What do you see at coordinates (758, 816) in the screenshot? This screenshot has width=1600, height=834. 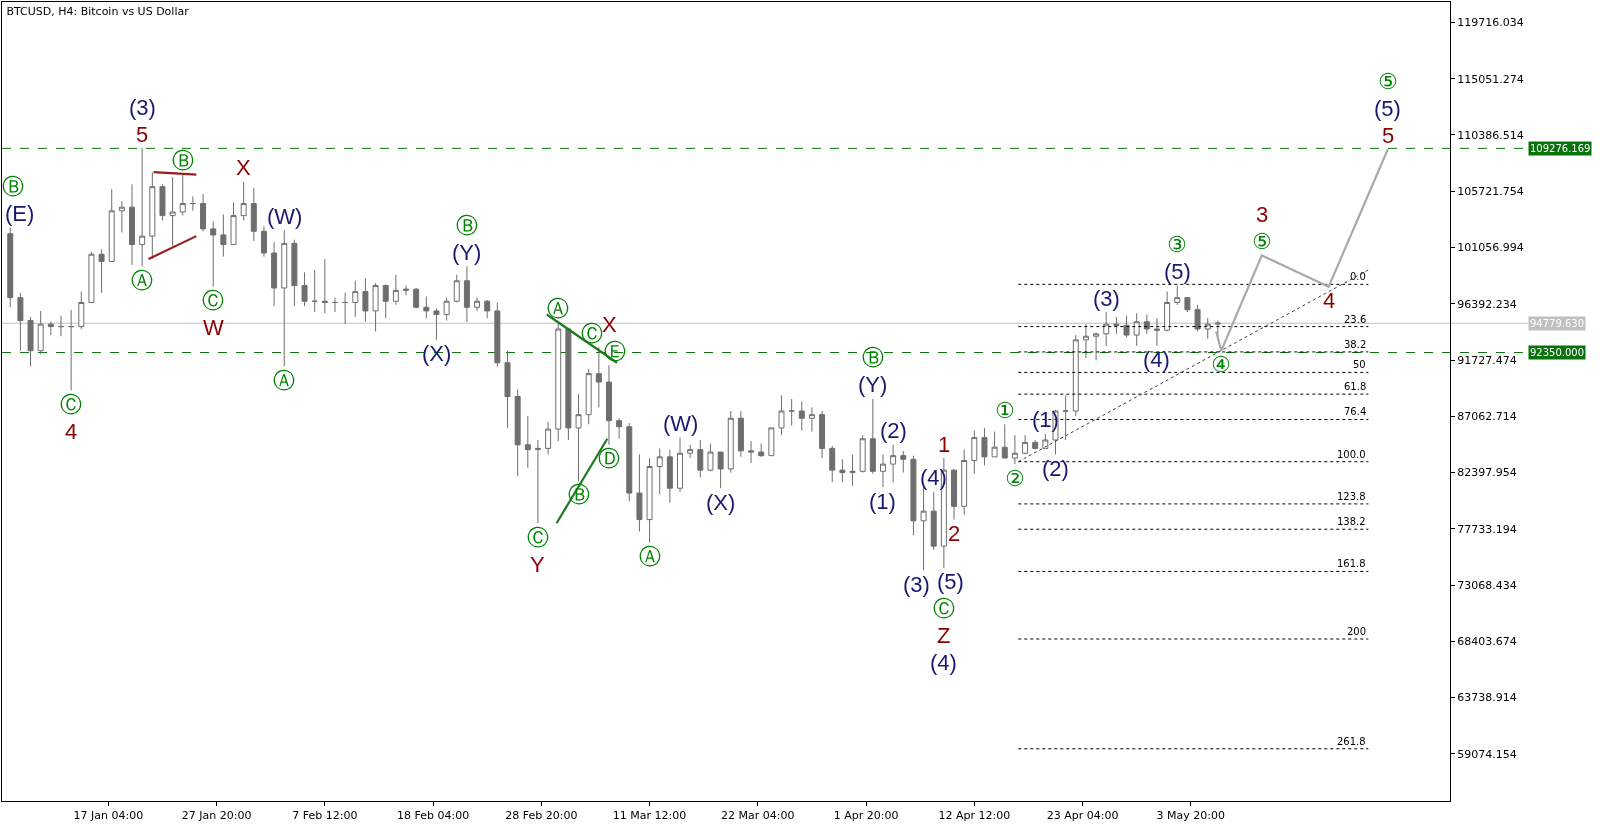 I see `x-tick-label: 22 Mar 04:00` at bounding box center [758, 816].